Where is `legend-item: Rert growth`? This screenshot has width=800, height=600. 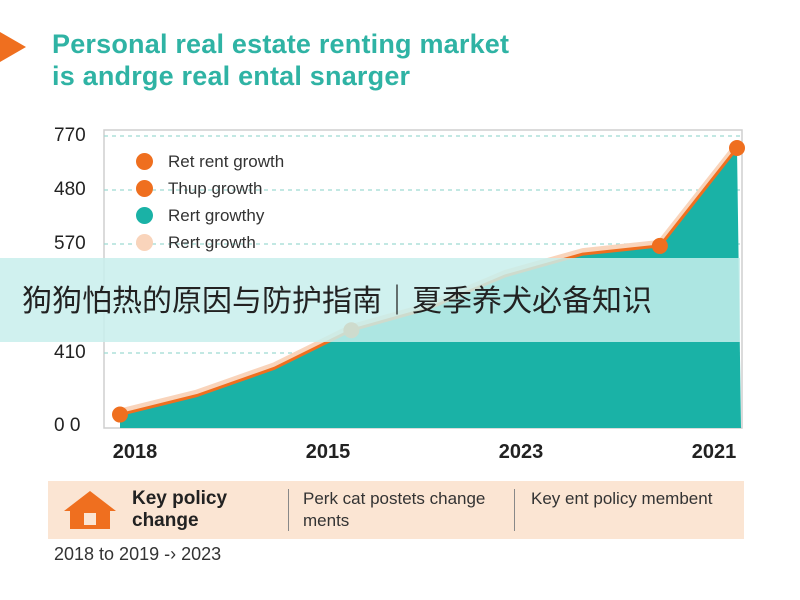
legend-item: Rert growth is located at coordinates (210, 242).